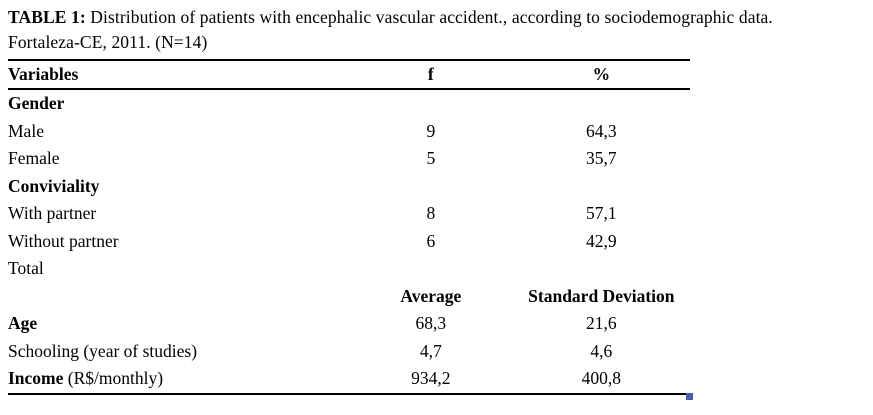 The image size is (873, 415). What do you see at coordinates (601, 75) in the screenshot?
I see `column-header-percent: %` at bounding box center [601, 75].